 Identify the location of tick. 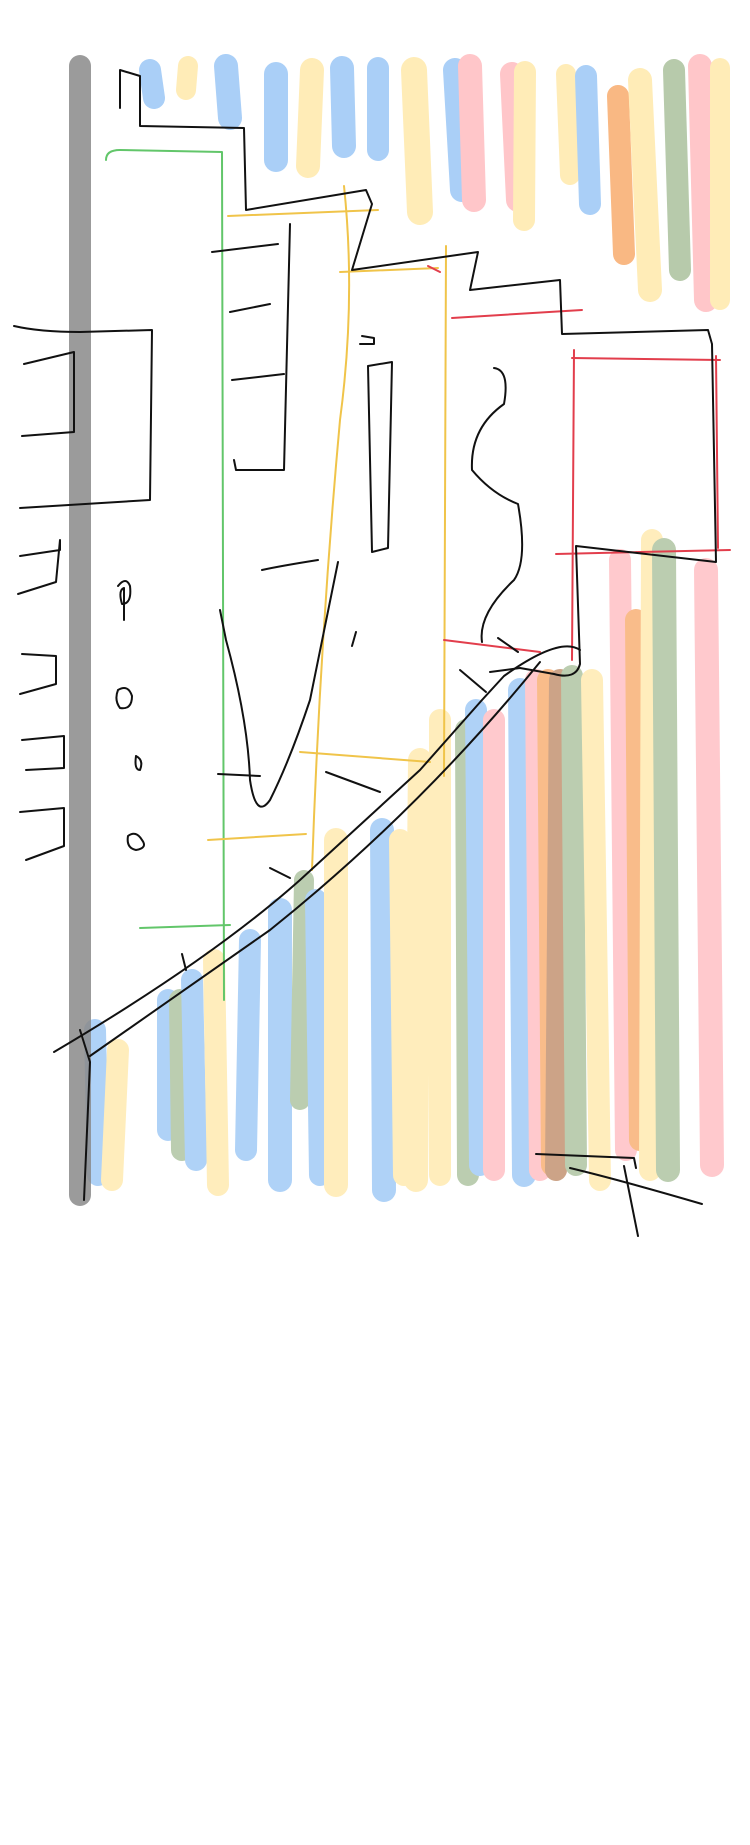
(354, 639).